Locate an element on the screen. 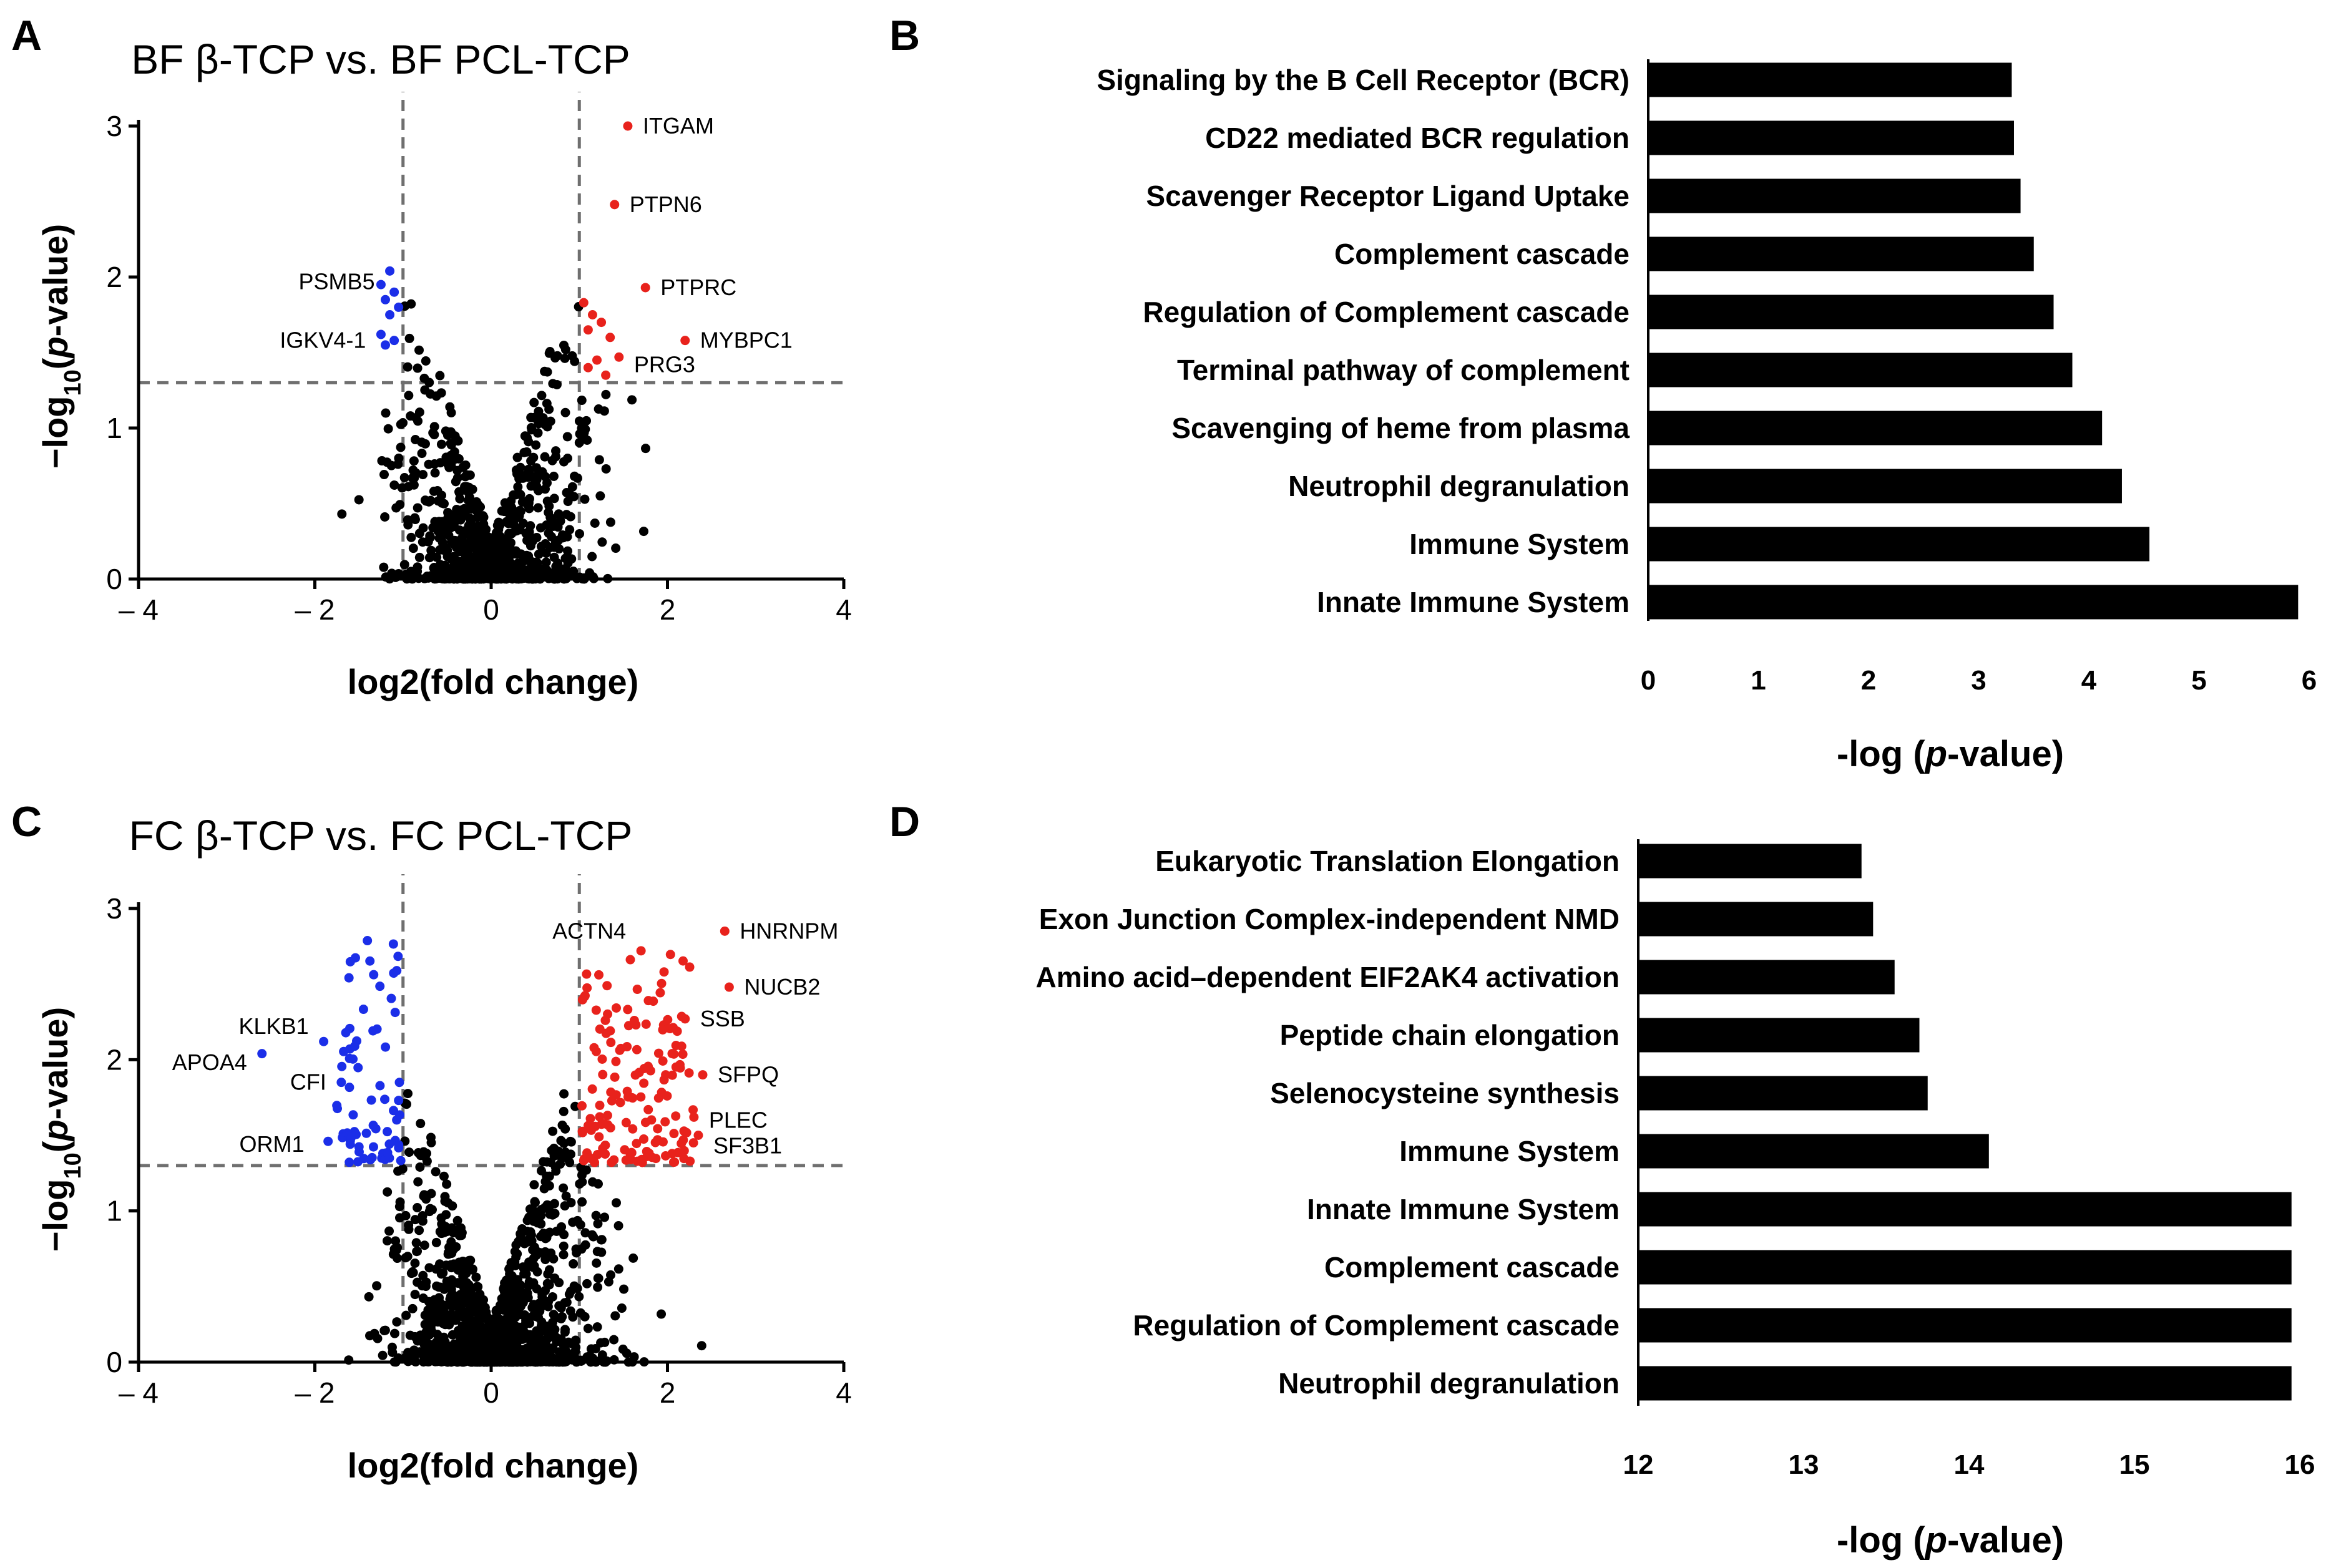  panel-letter-d: D is located at coordinates (905, 821).